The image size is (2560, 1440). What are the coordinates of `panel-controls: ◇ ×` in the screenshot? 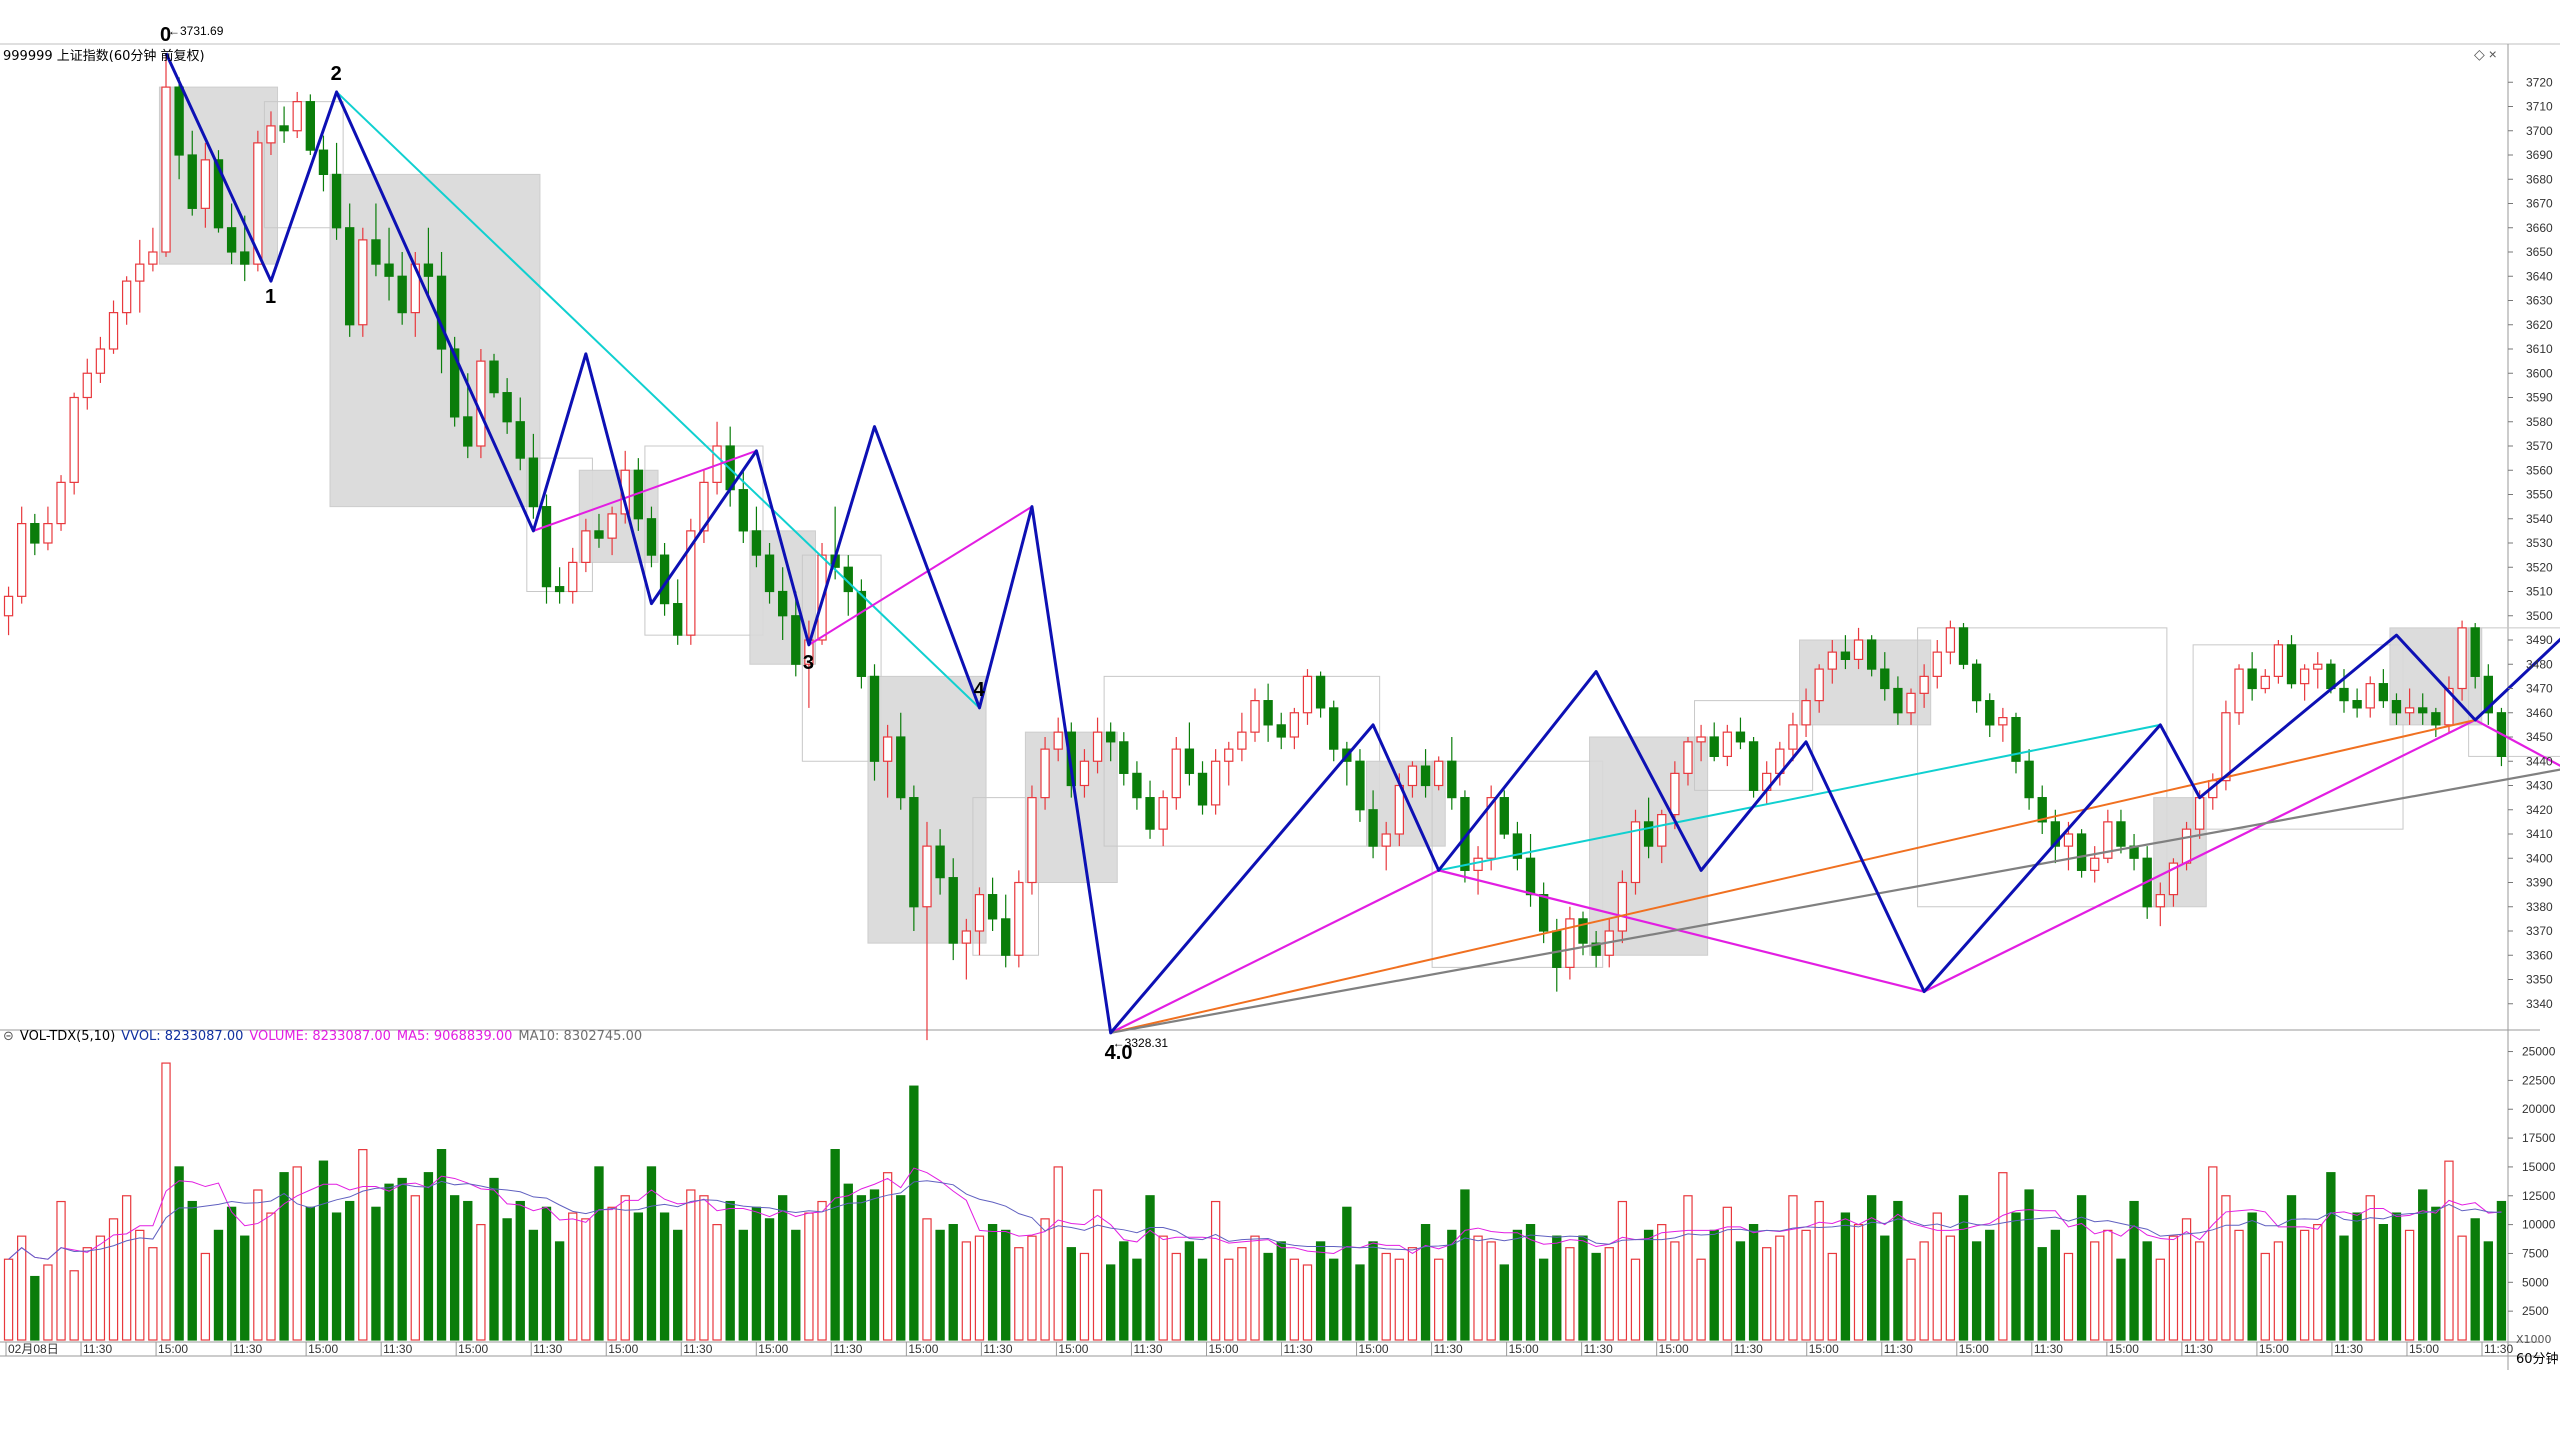 It's located at (2485, 54).